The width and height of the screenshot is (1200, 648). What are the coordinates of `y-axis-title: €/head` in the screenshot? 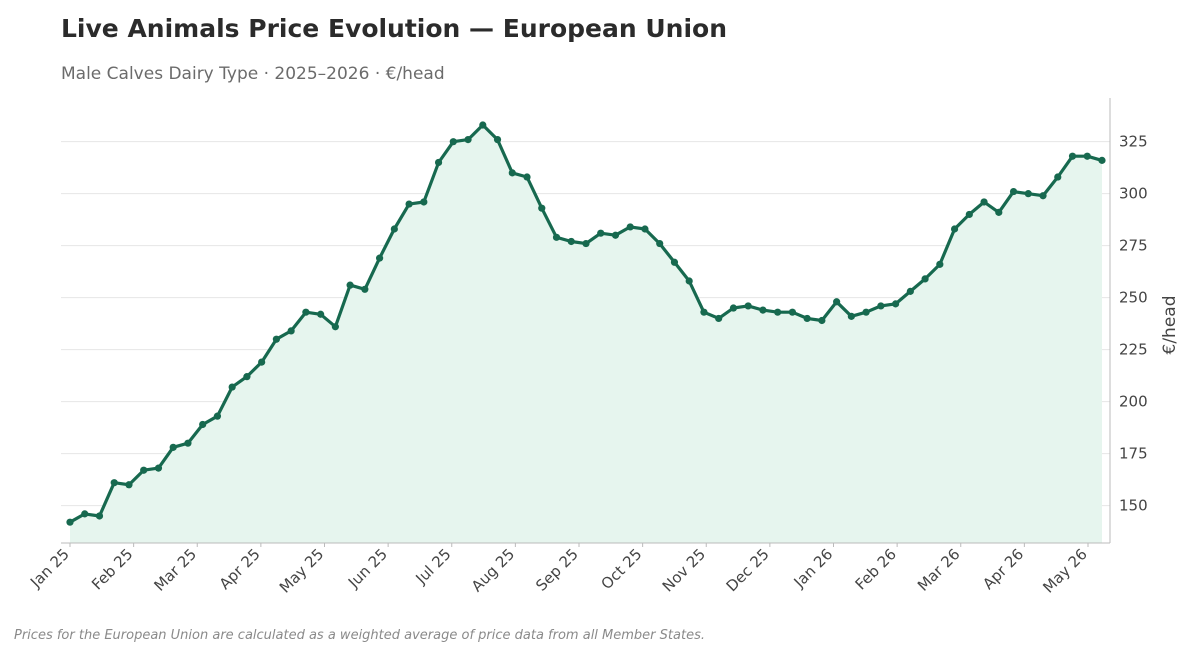 It's located at (1170, 325).